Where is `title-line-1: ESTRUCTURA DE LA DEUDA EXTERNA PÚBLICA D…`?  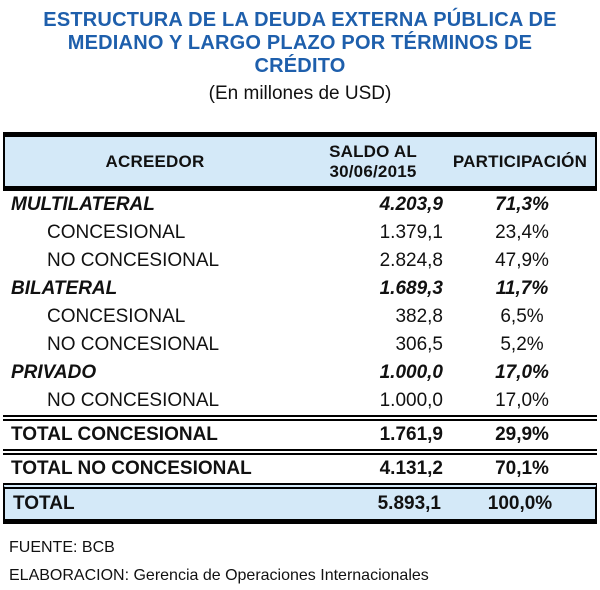 title-line-1: ESTRUCTURA DE LA DEUDA EXTERNA PÚBLICA D… is located at coordinates (300, 20).